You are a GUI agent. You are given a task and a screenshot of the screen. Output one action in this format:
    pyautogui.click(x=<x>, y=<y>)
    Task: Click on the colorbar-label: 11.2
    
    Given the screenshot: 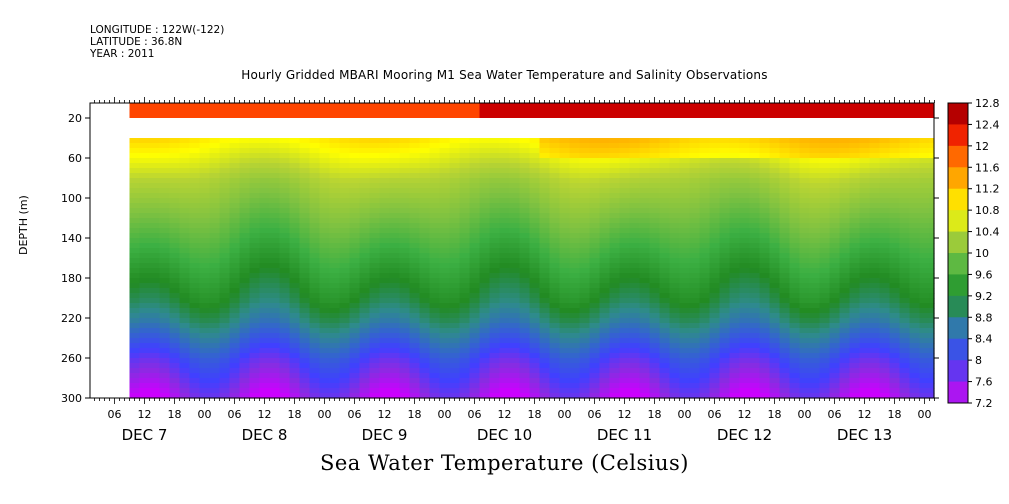 What is the action you would take?
    pyautogui.click(x=987, y=189)
    